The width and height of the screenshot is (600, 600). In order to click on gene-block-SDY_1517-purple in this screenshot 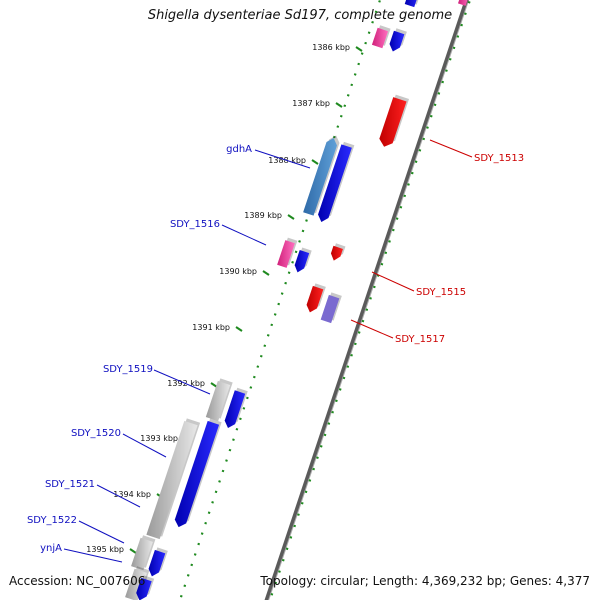, I will do `click(330, 309)`.